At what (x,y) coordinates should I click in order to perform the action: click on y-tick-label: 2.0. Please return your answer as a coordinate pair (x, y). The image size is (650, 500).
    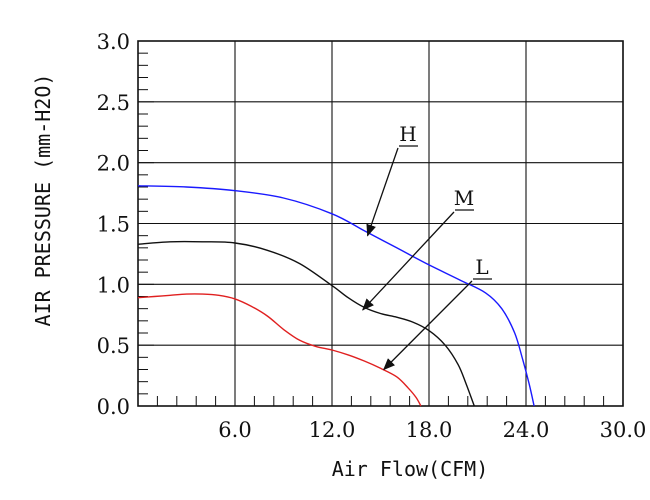
    Looking at the image, I should click on (113, 164).